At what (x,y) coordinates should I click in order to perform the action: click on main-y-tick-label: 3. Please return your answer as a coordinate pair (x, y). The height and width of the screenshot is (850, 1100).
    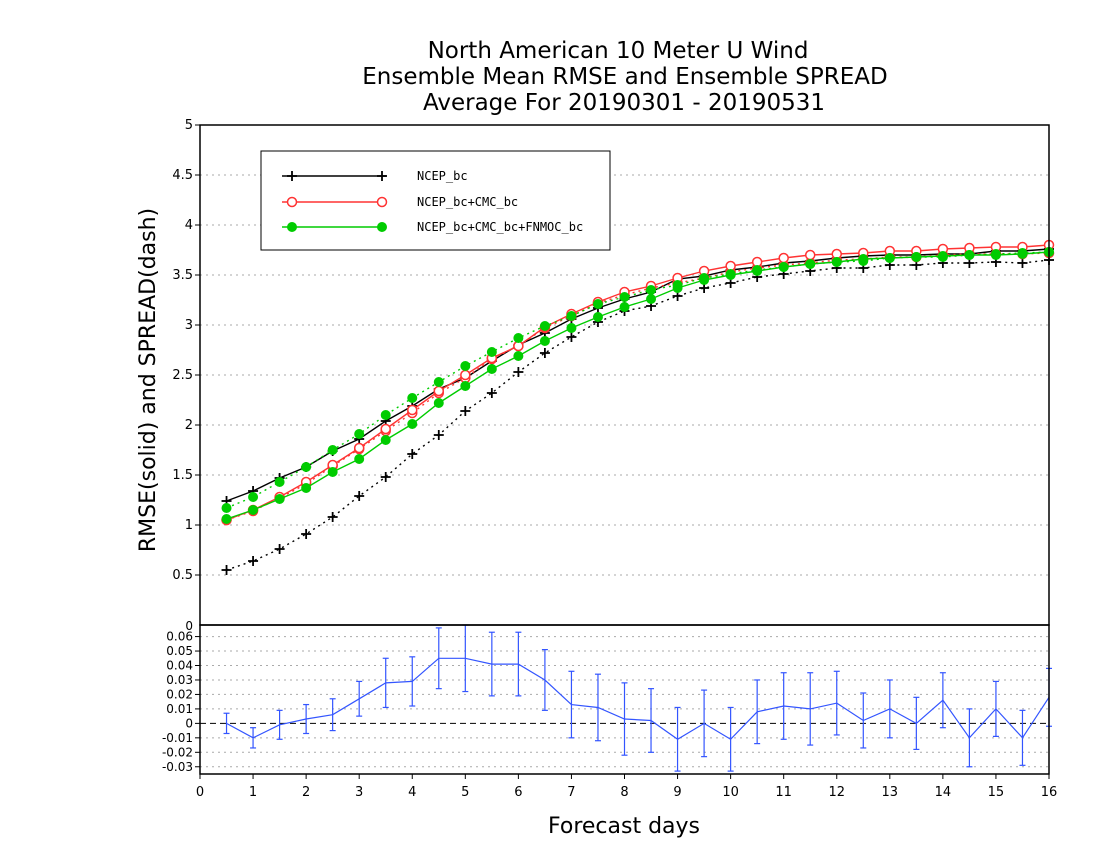
    Looking at the image, I should click on (189, 325).